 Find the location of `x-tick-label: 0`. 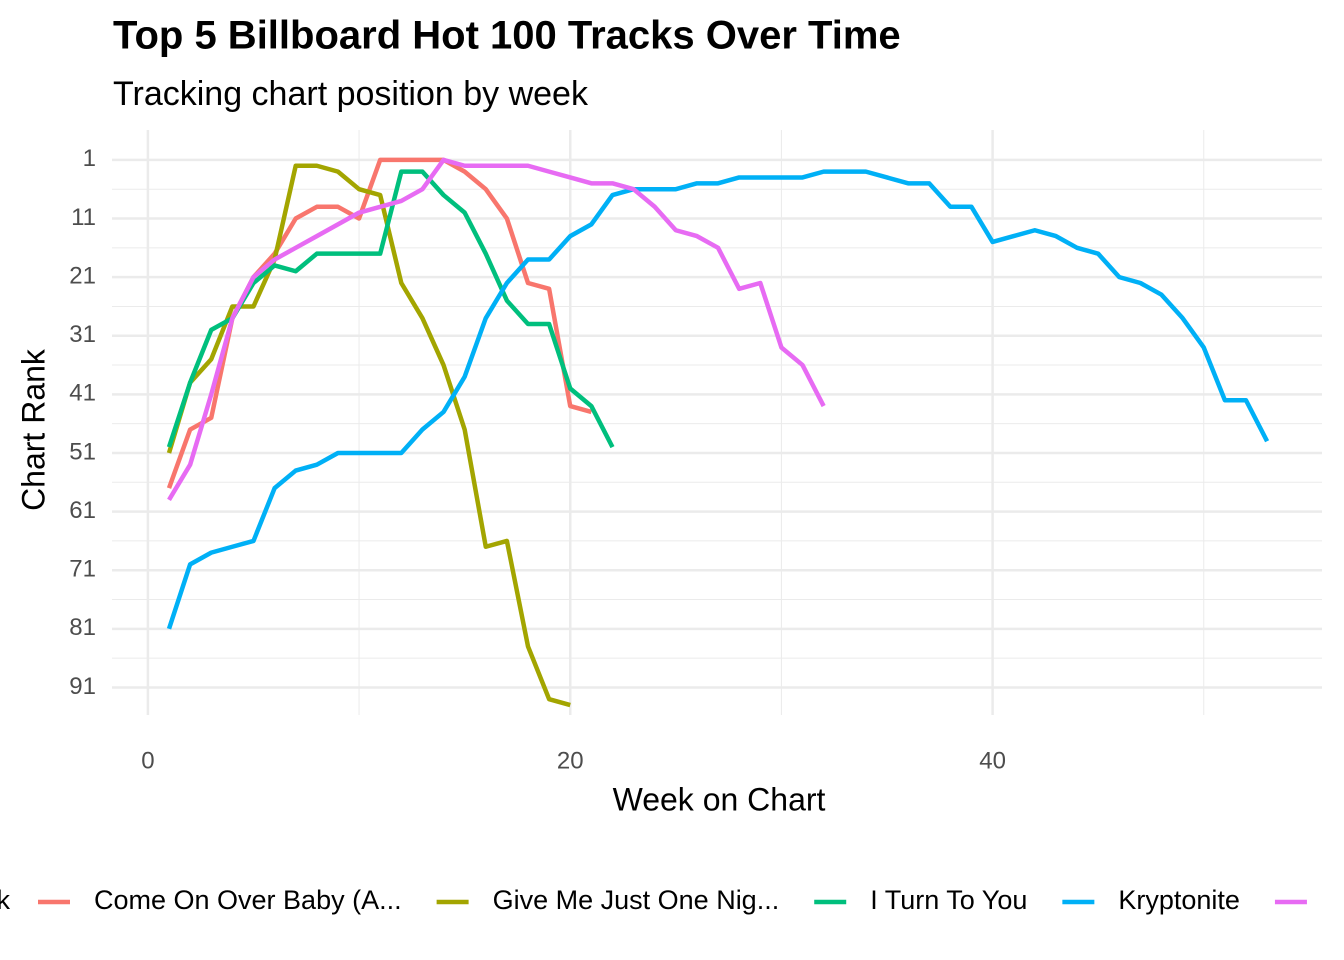

x-tick-label: 0 is located at coordinates (147, 760).